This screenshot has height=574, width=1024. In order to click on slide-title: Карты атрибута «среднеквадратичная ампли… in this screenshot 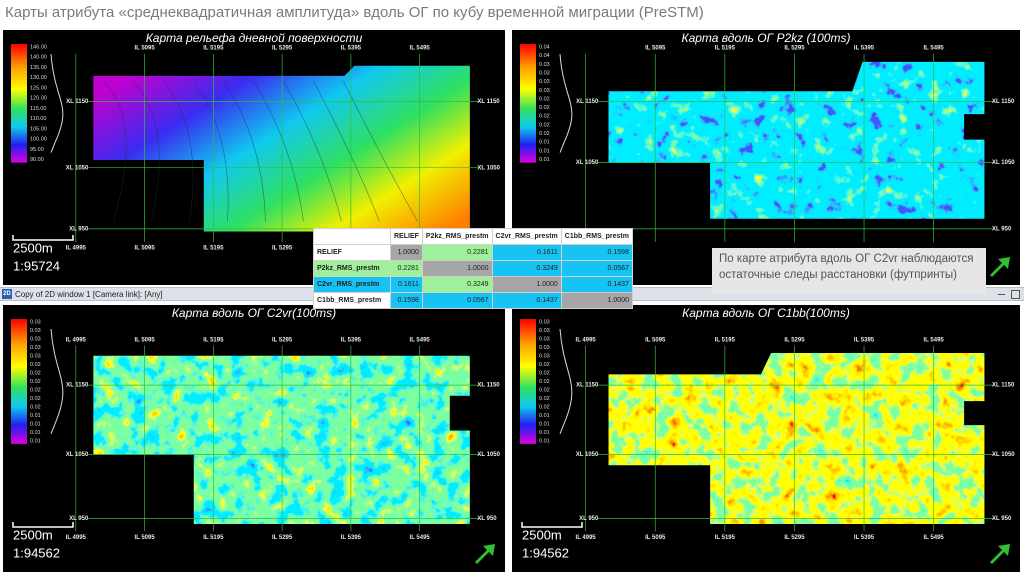, I will do `click(354, 12)`.